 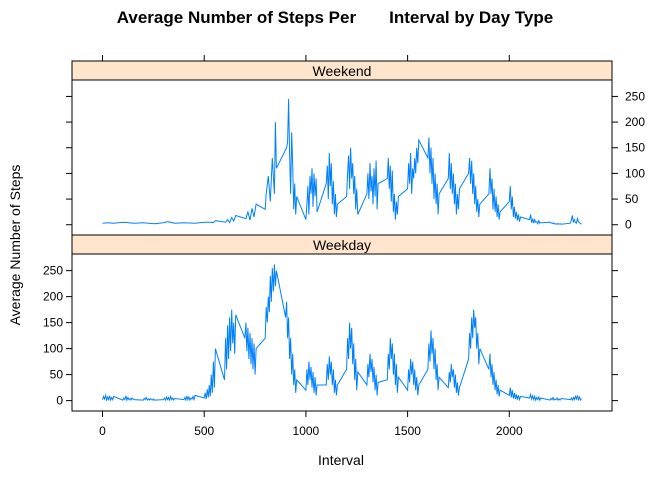 I want to click on x-tick-label: 0, so click(x=102, y=431).